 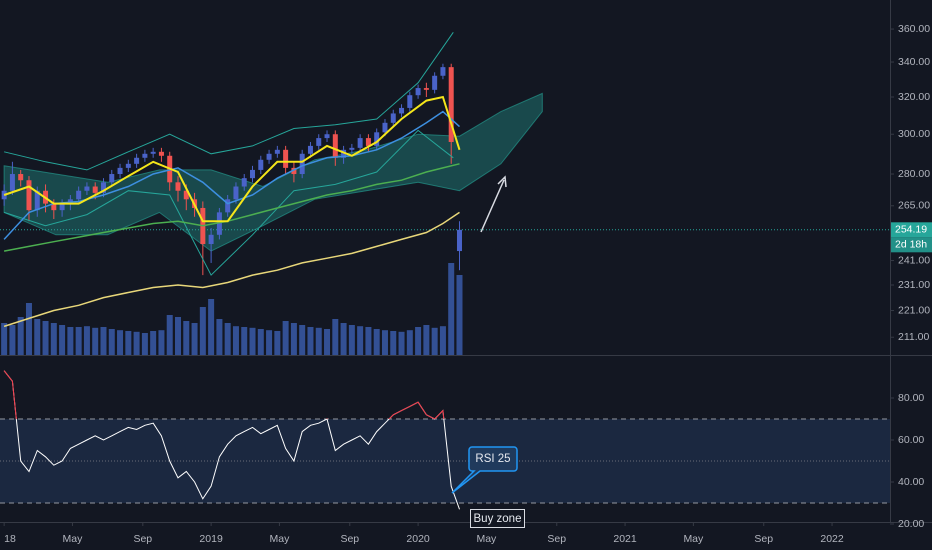 I want to click on price-tick-label: 265.00, so click(x=914, y=206).